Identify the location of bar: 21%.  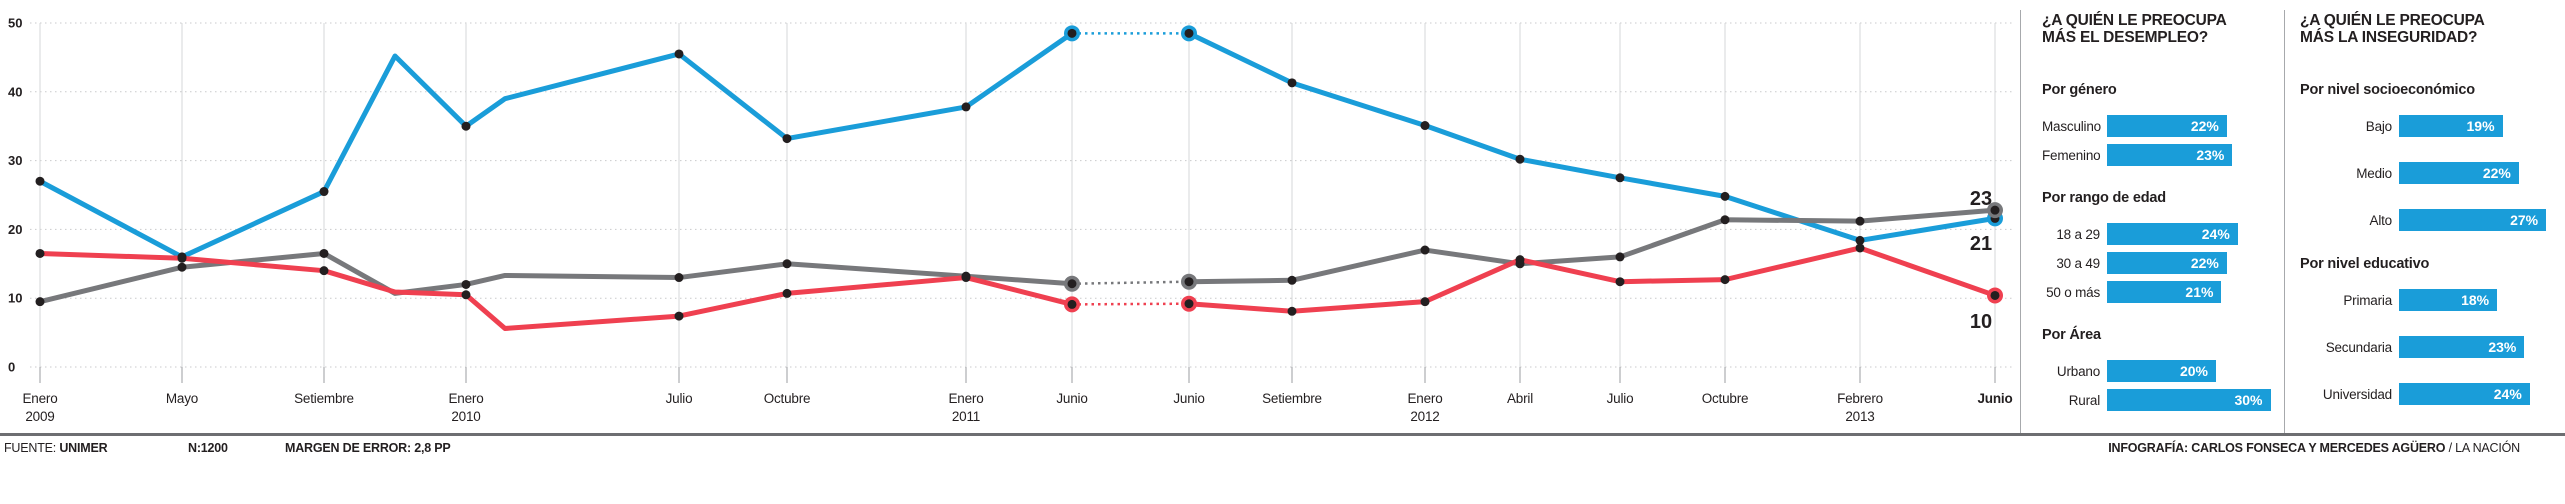
(2164, 292).